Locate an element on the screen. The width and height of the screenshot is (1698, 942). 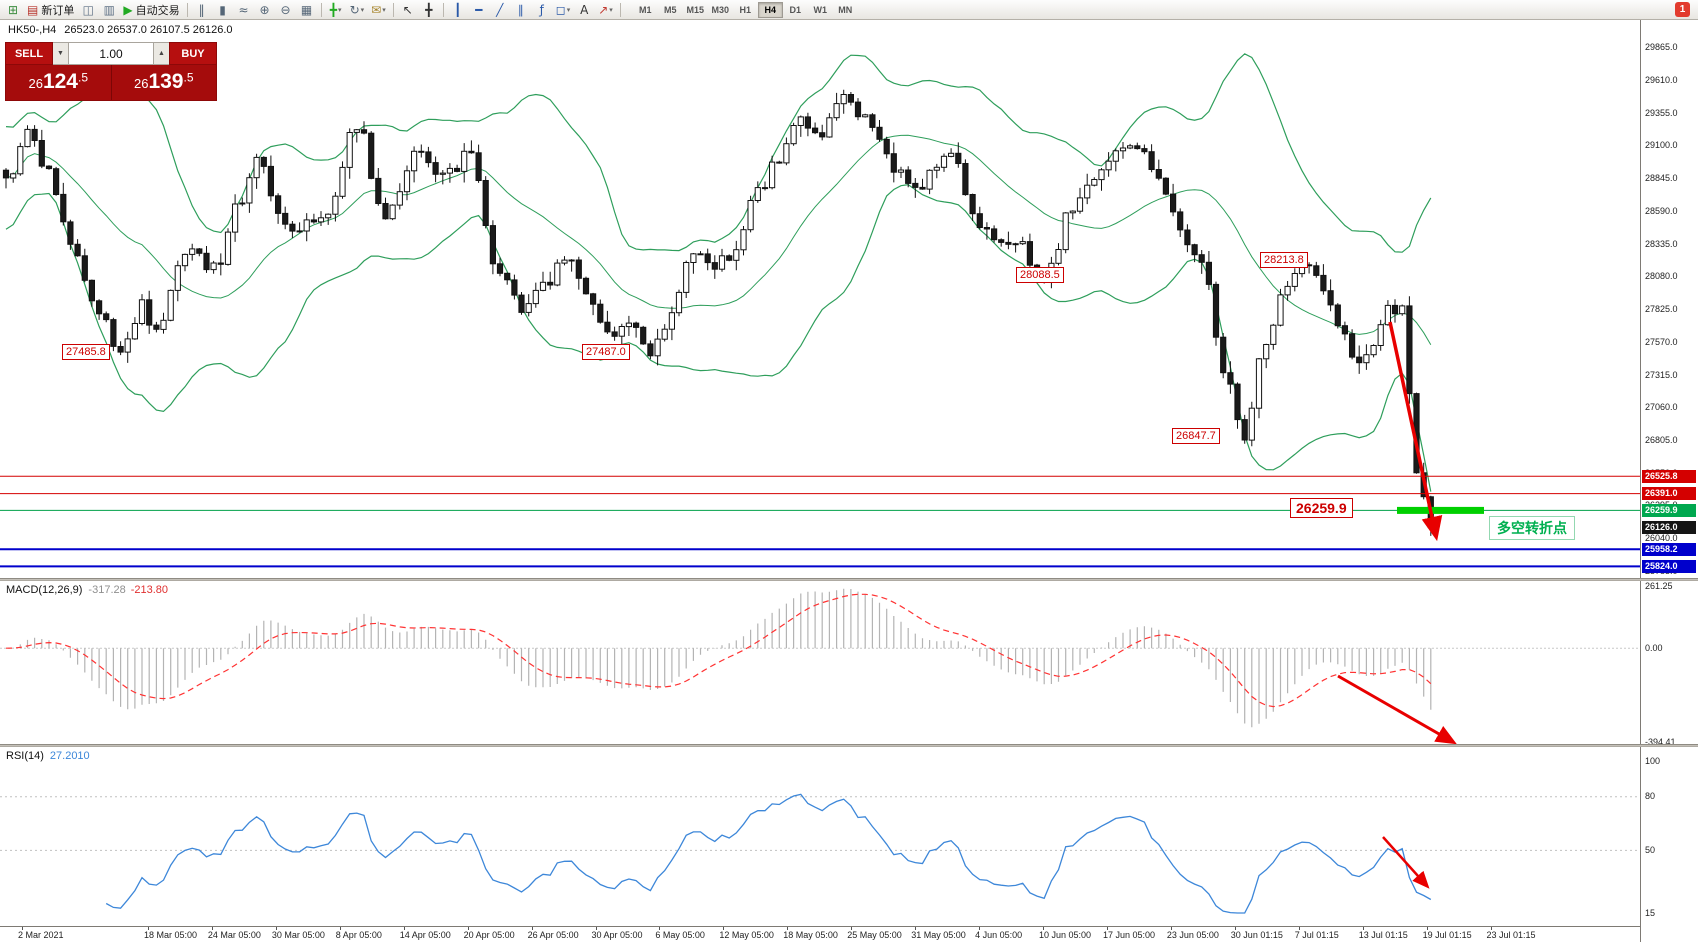
cursor-button: ↖ is located at coordinates (408, 9).